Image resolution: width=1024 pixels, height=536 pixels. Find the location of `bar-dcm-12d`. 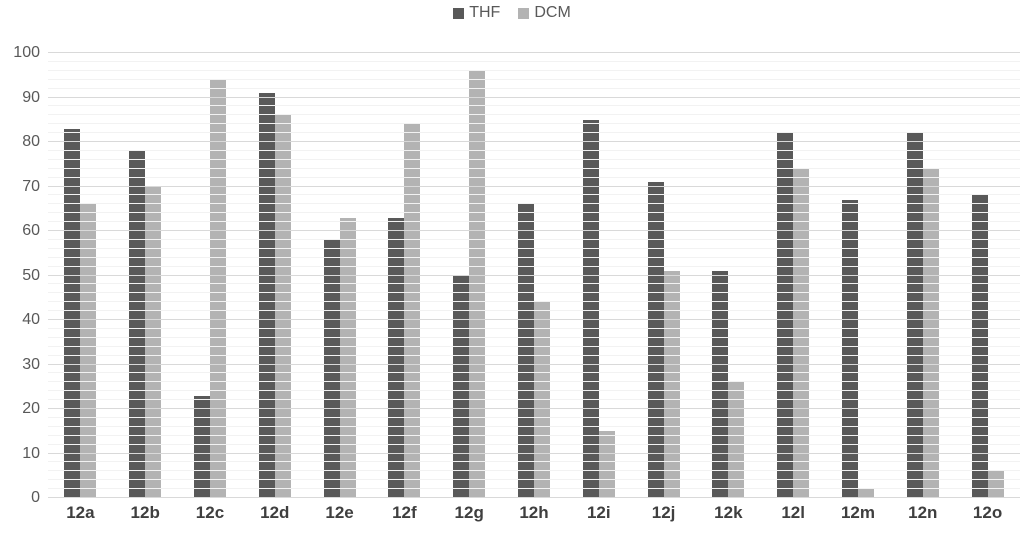

bar-dcm-12d is located at coordinates (282, 306).